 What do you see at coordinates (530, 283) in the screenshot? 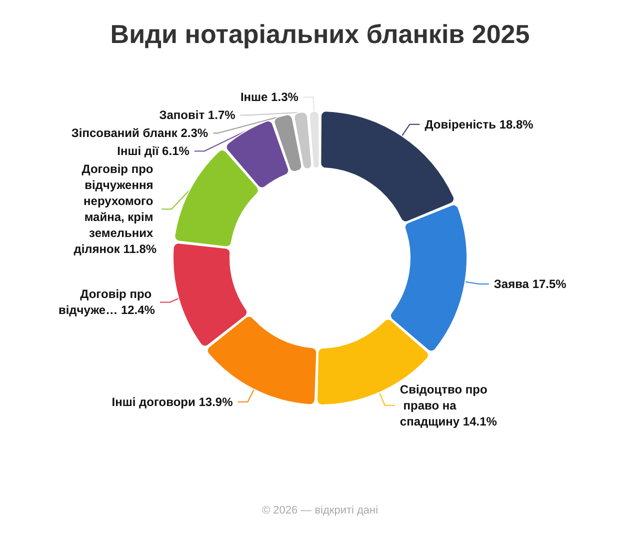
I see `slice-label: Заява 17.5%` at bounding box center [530, 283].